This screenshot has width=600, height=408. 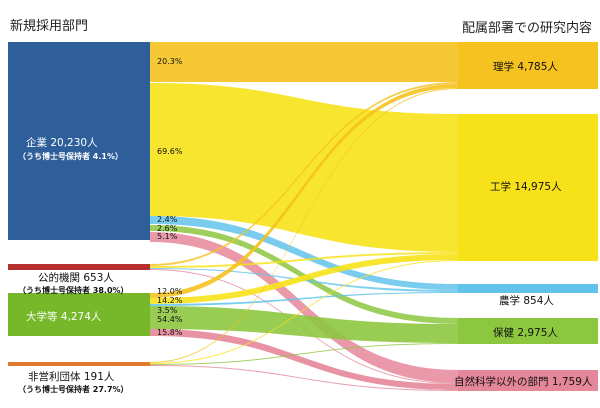 What do you see at coordinates (304, 354) in the screenshot?
I see `link-nonprofit-health` at bounding box center [304, 354].